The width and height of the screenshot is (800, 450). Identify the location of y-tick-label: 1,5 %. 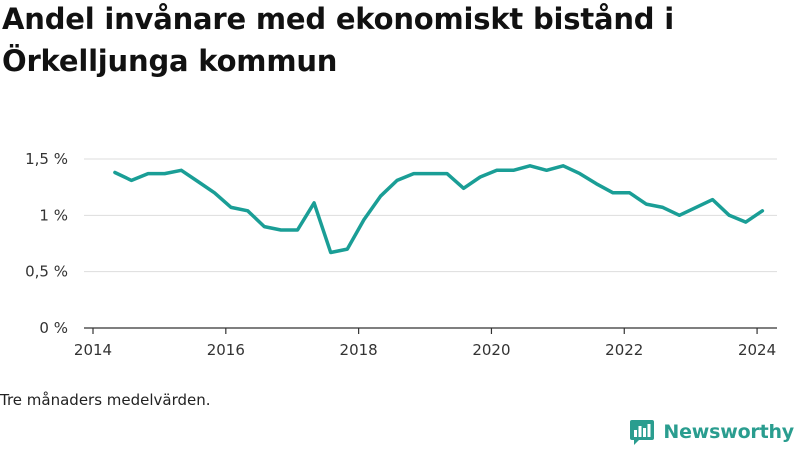
(46, 159).